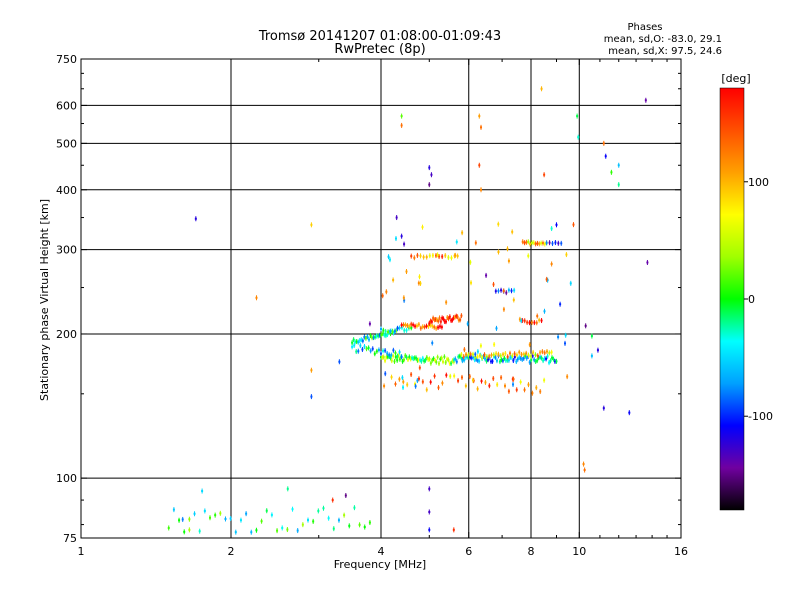 This screenshot has height=600, width=800. Describe the element at coordinates (758, 299) in the screenshot. I see `colorbar-ticks: 100 0 -100` at that location.